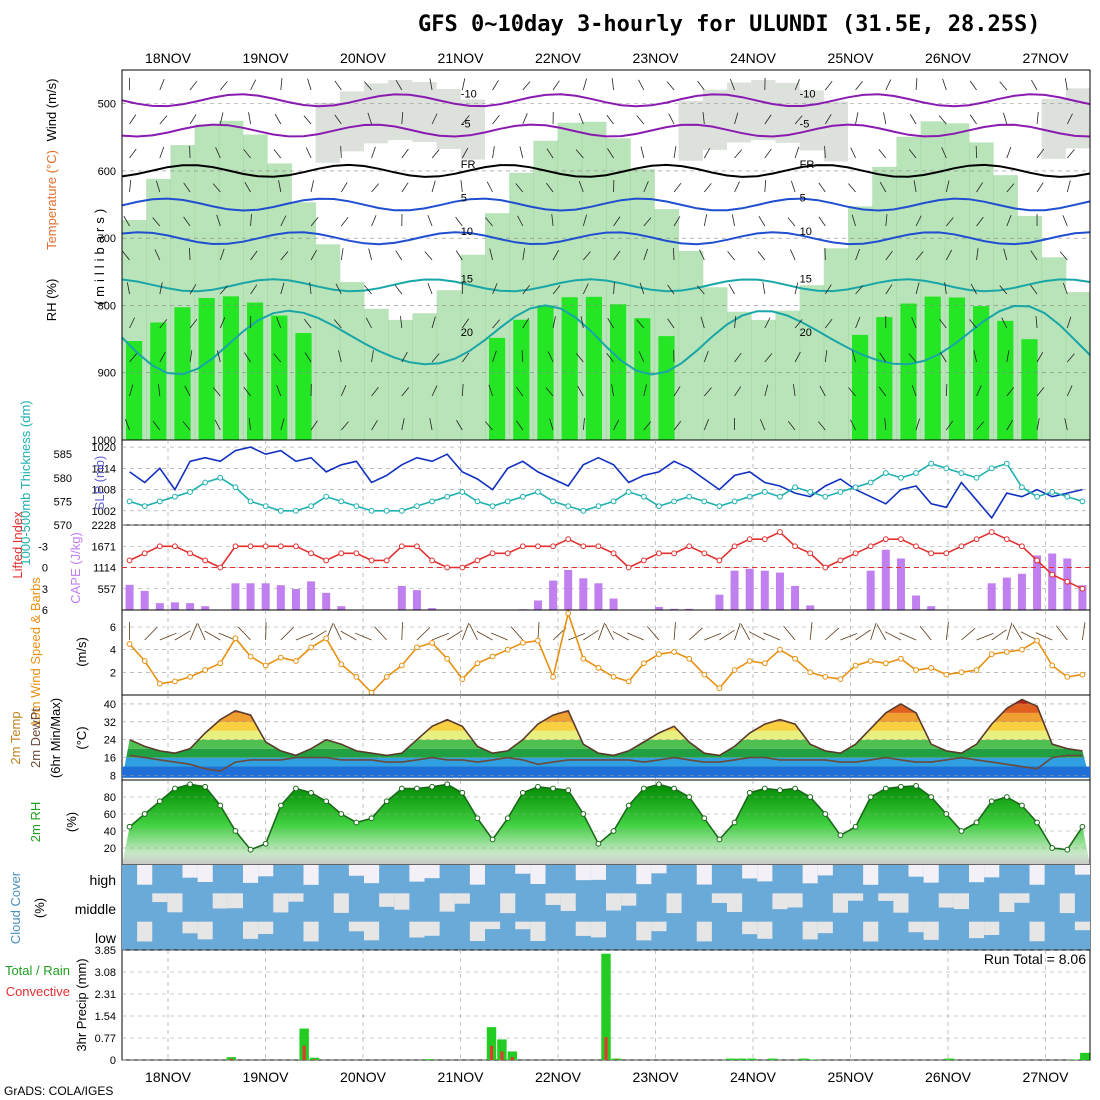 The width and height of the screenshot is (1100, 1100). What do you see at coordinates (753, 1077) in the screenshot?
I see `bottom-day-label: 24NOV` at bounding box center [753, 1077].